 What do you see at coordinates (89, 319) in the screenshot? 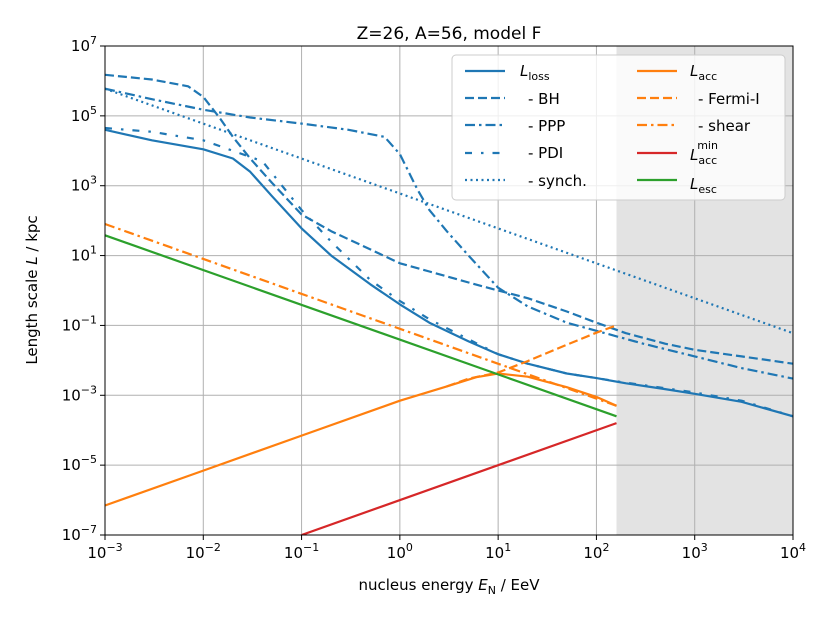
I see `y-tick-label-exp: −1` at bounding box center [89, 319].